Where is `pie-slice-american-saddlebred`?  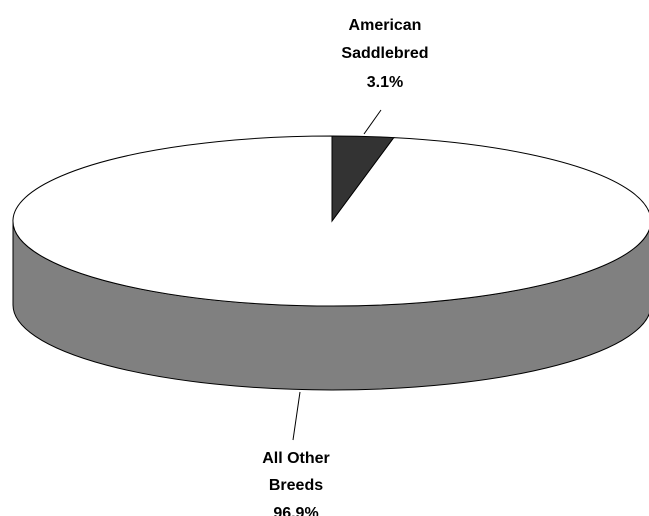 pie-slice-american-saddlebred is located at coordinates (363, 179).